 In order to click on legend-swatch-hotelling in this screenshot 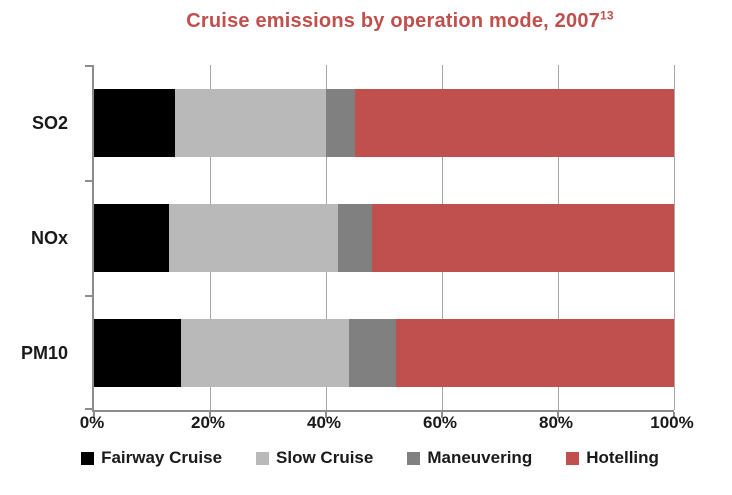, I will do `click(573, 458)`.